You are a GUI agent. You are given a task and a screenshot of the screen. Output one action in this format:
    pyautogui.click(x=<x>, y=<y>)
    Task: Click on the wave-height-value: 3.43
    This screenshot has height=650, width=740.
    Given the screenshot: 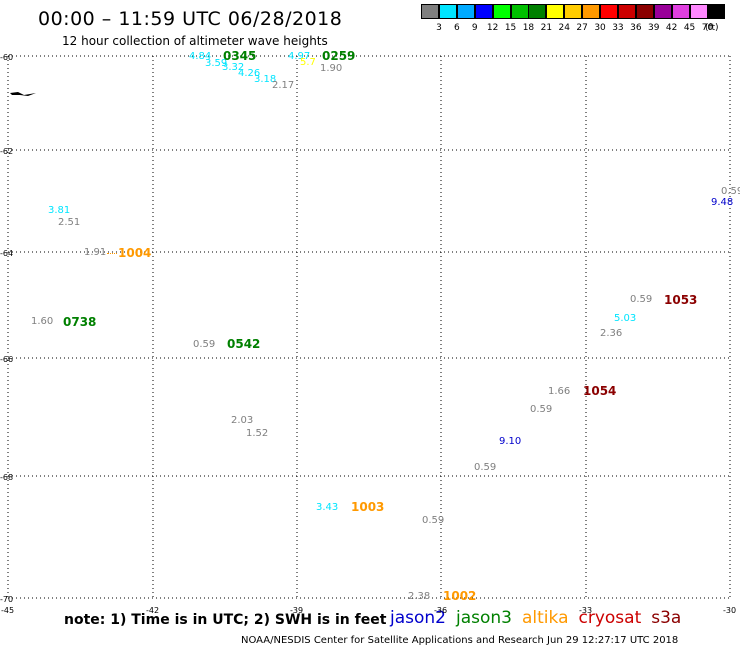 What is the action you would take?
    pyautogui.click(x=327, y=507)
    